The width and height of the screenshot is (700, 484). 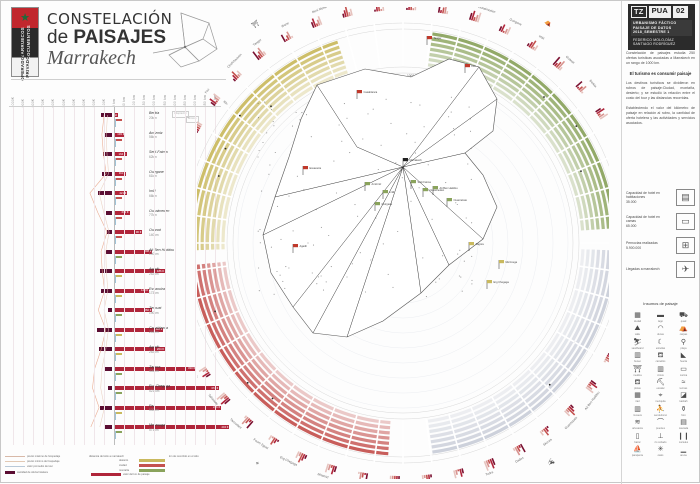 I want to click on huerta-icon: ◣, so click(x=683, y=355).